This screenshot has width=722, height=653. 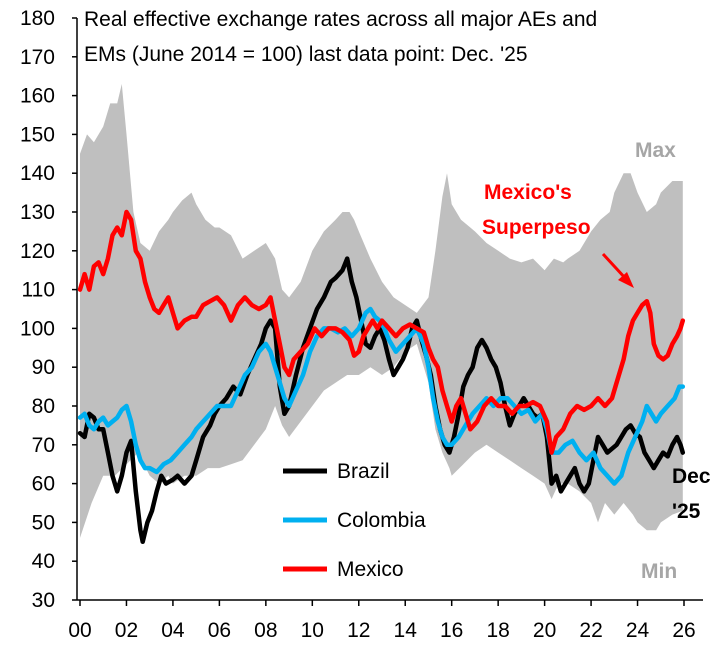 What do you see at coordinates (544, 630) in the screenshot?
I see `x-tick-label: 20` at bounding box center [544, 630].